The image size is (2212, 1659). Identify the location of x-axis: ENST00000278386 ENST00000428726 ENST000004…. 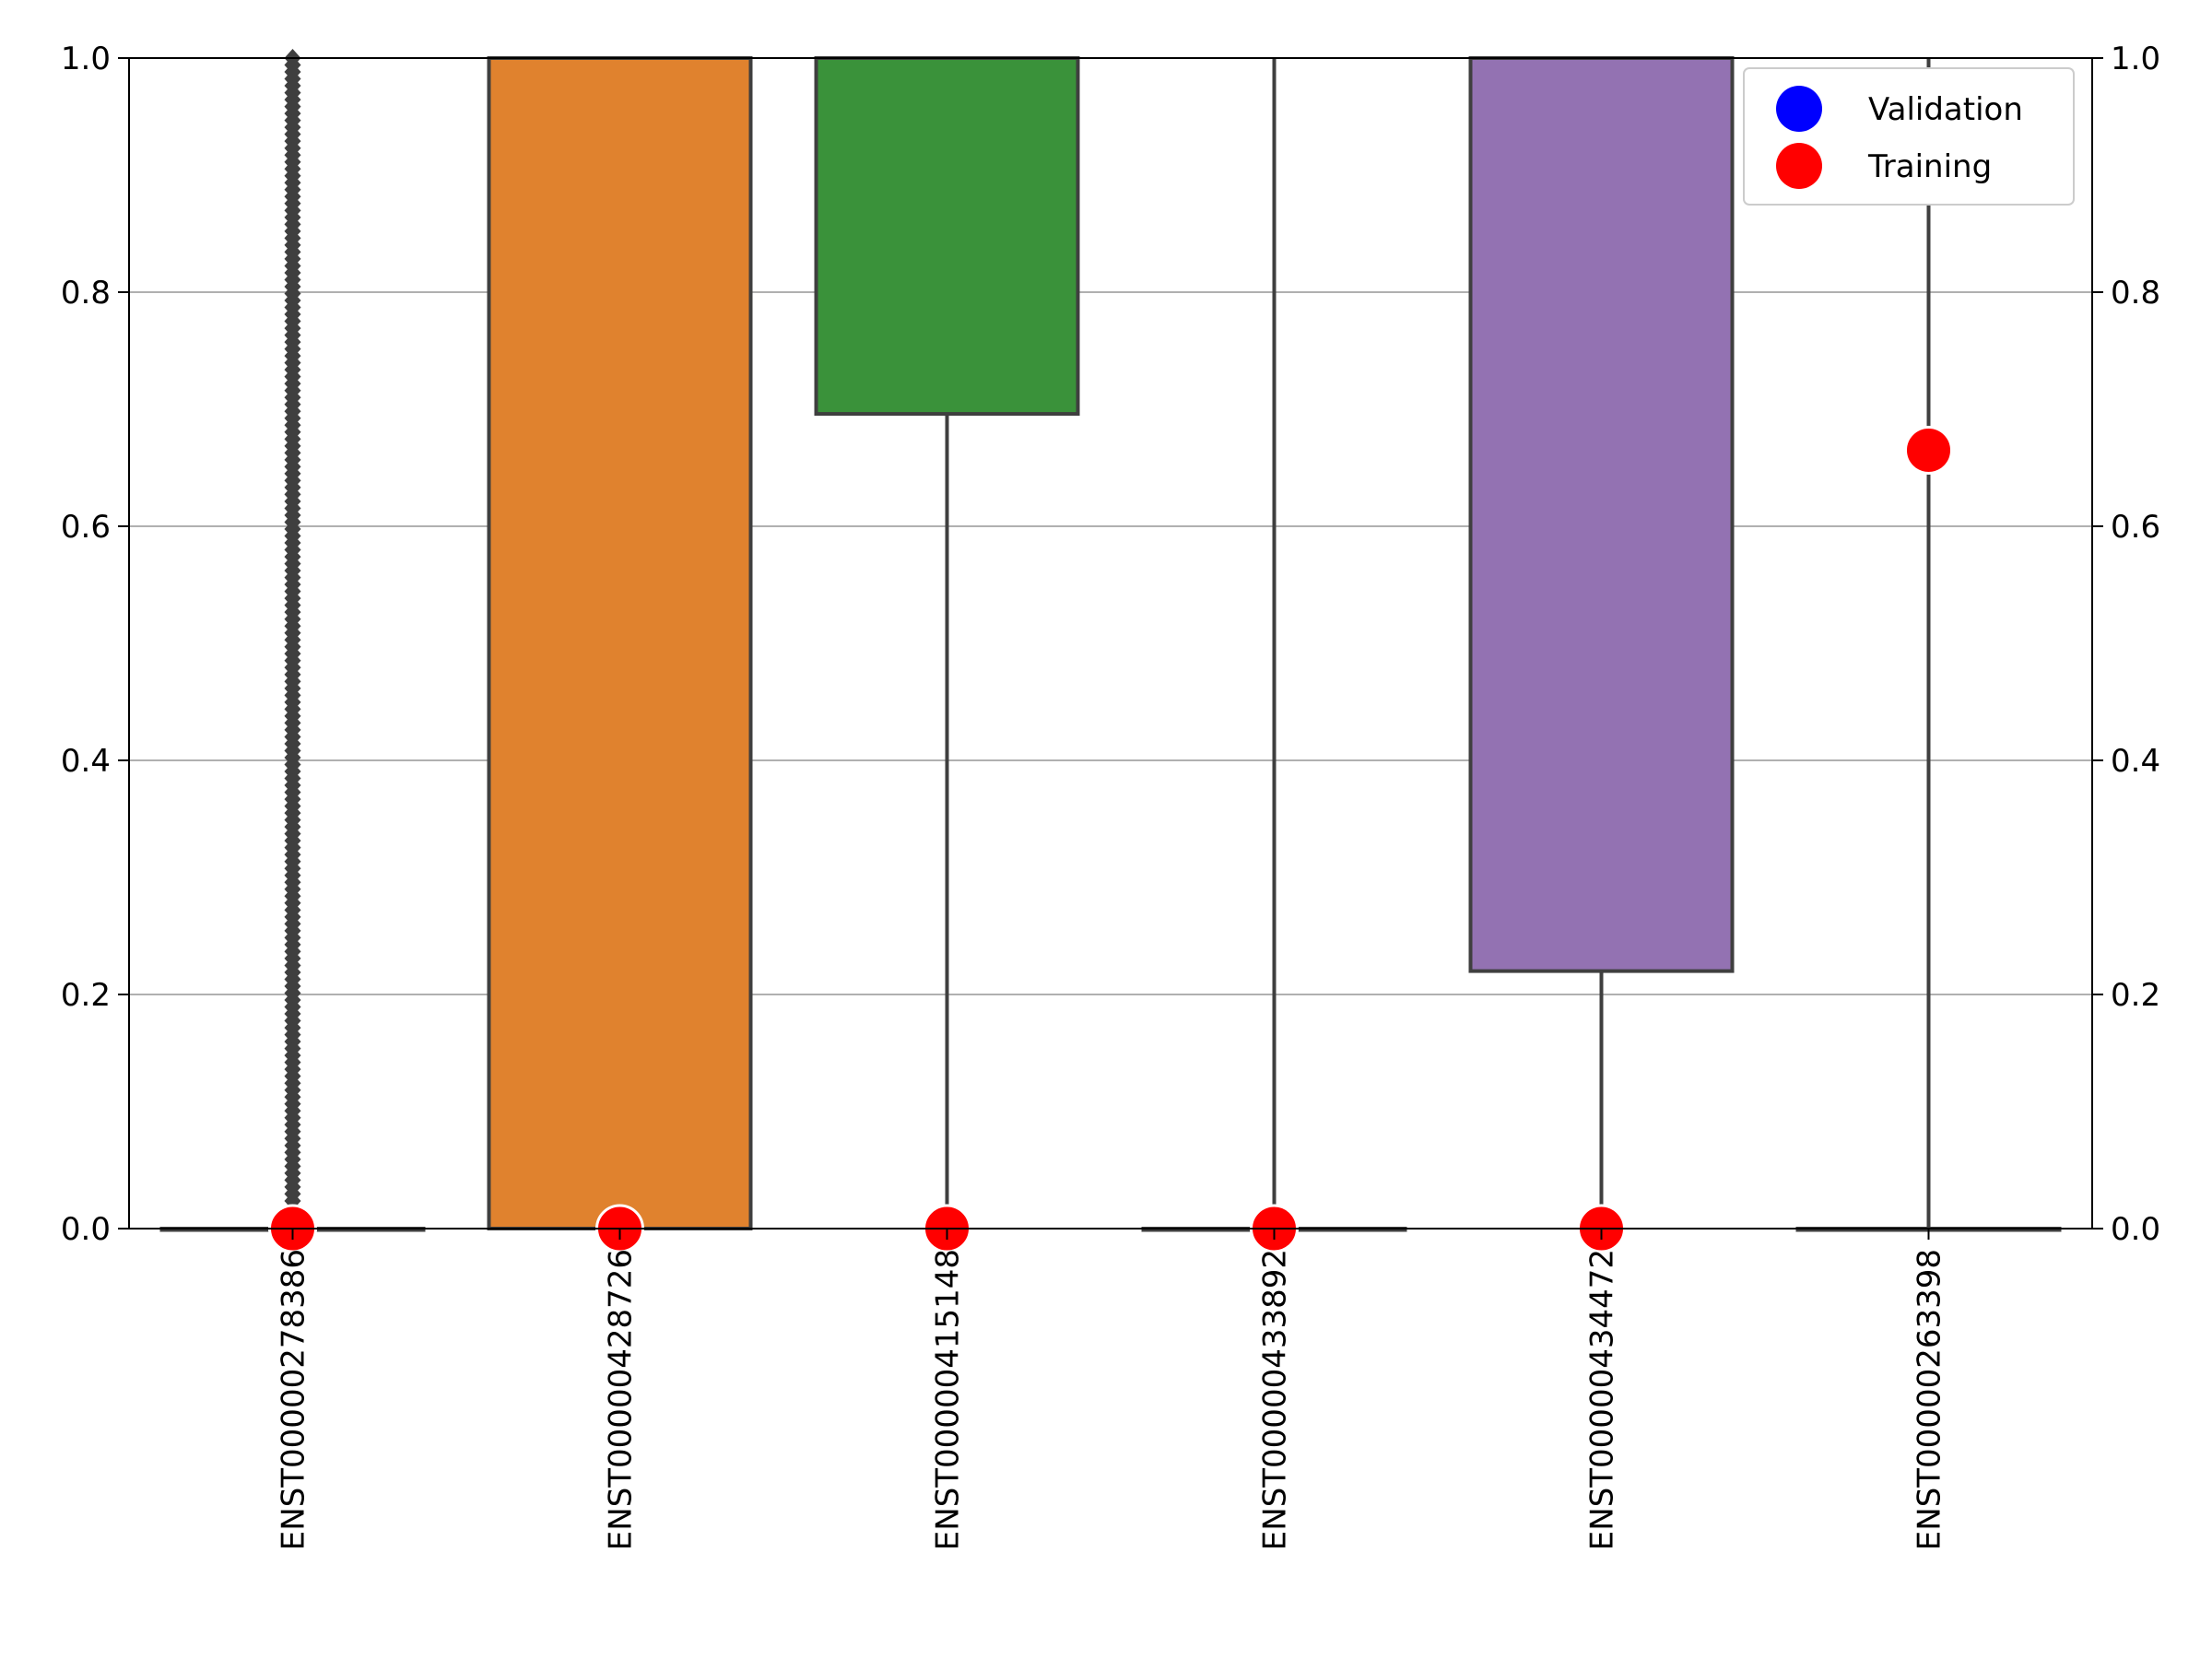
(1112, 1389).